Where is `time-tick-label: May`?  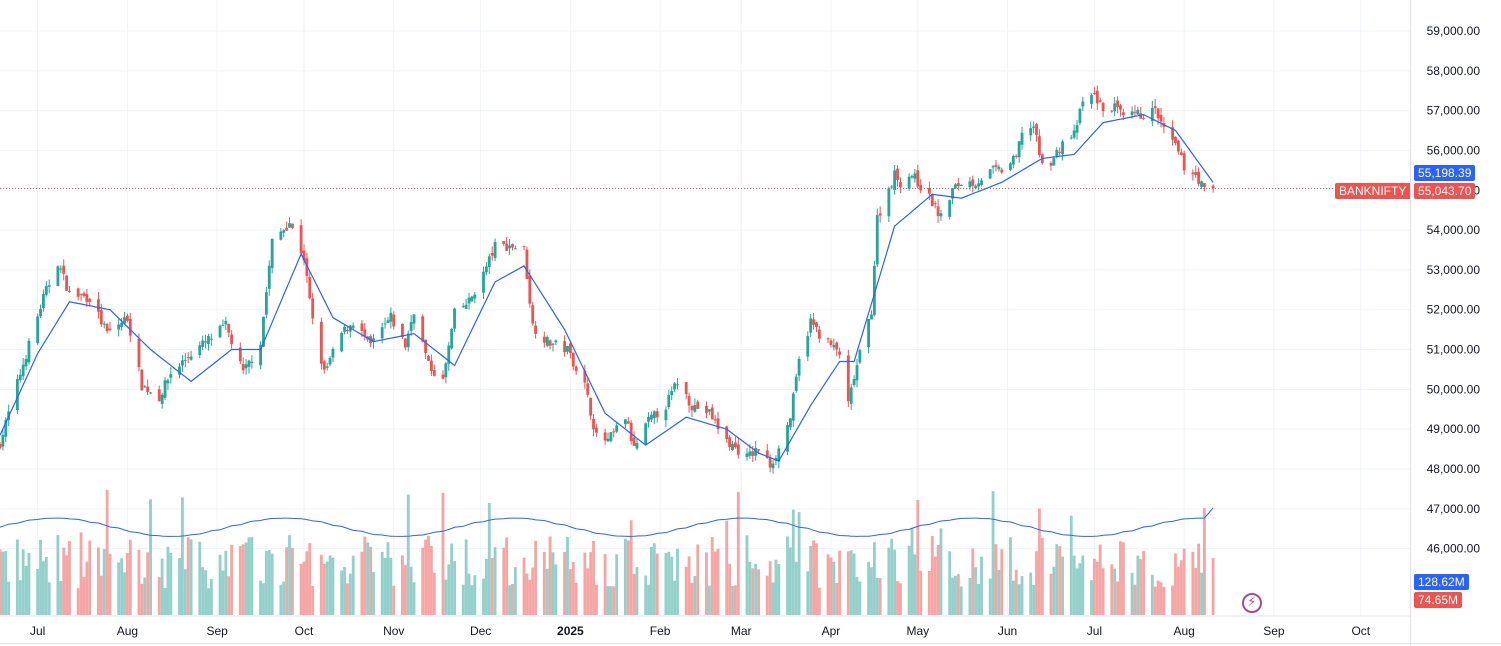
time-tick-label: May is located at coordinates (917, 631).